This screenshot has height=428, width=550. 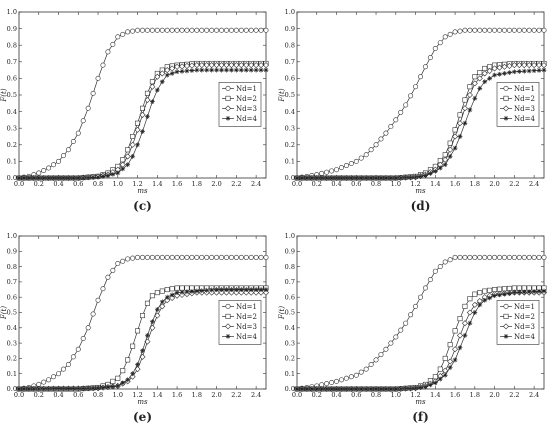 I want to click on y-tick-label: 0.7, so click(x=12, y=282).